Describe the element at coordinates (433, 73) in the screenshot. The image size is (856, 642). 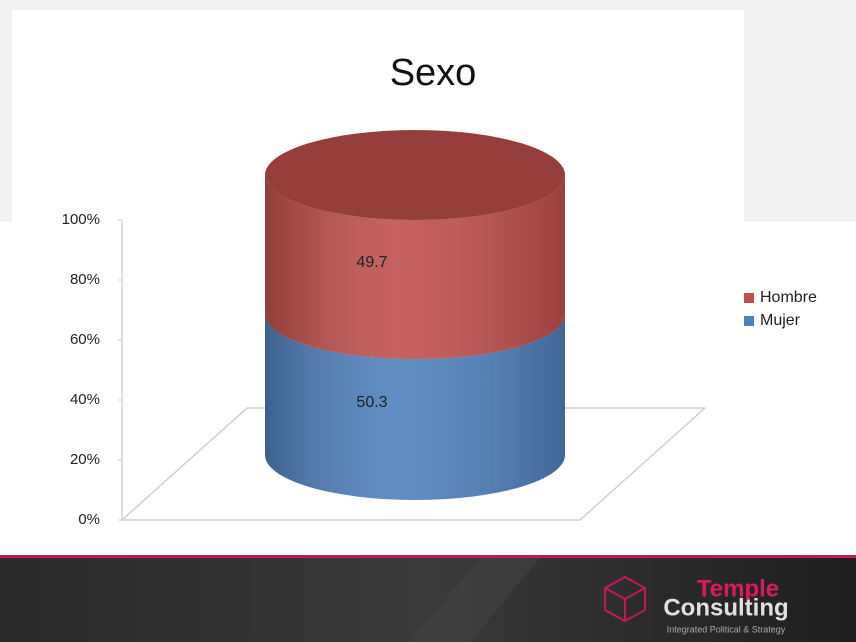
I see `chart-title: Sexo` at that location.